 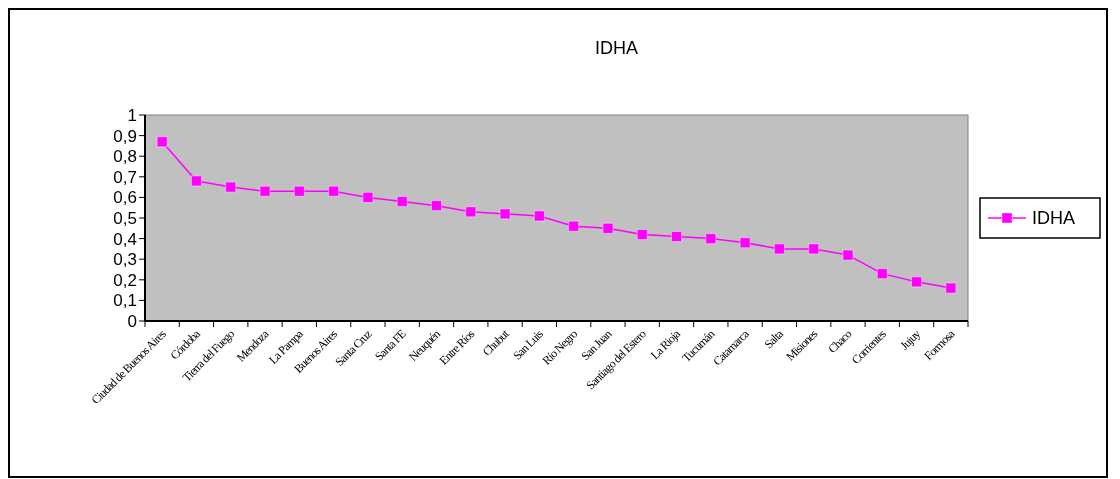 I want to click on y-tick-label: 1, so click(x=132, y=115).